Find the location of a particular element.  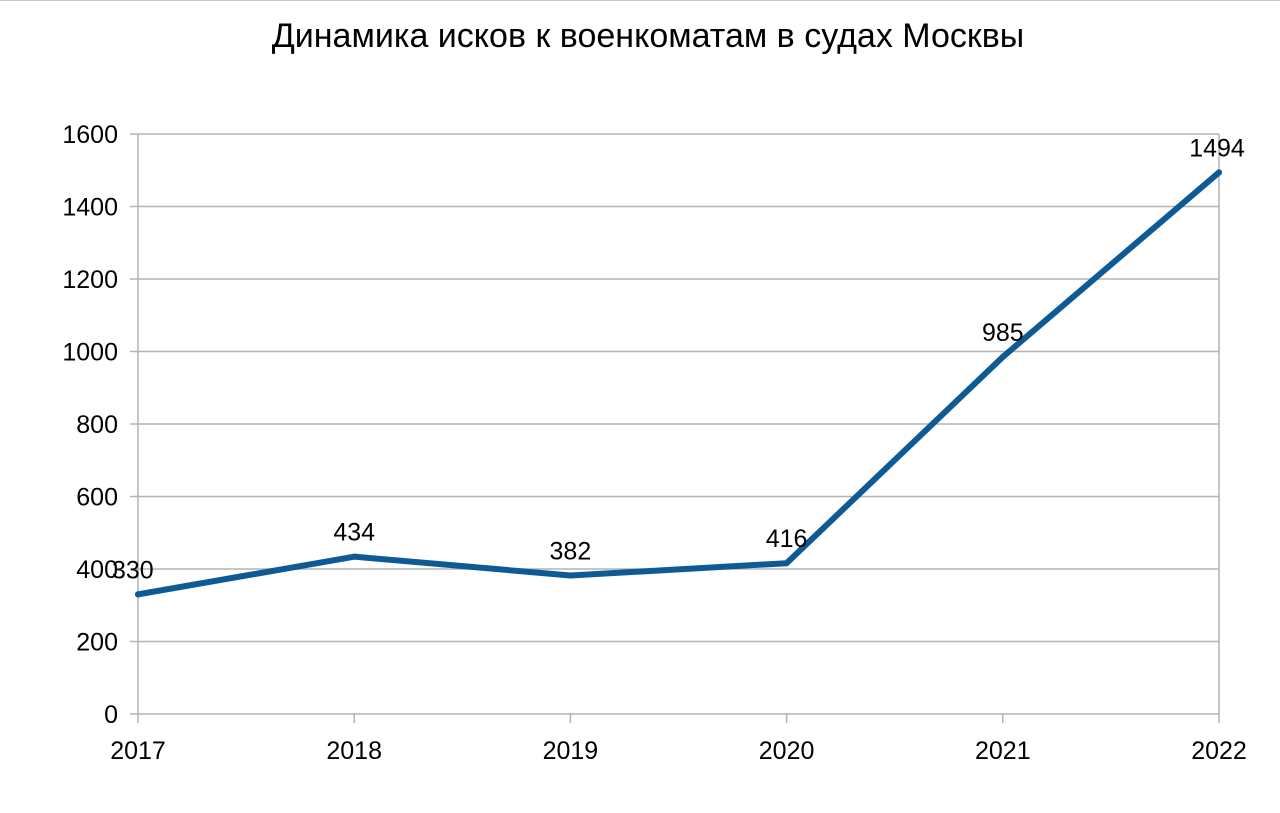

y-tick-label: 600 is located at coordinates (97, 498).